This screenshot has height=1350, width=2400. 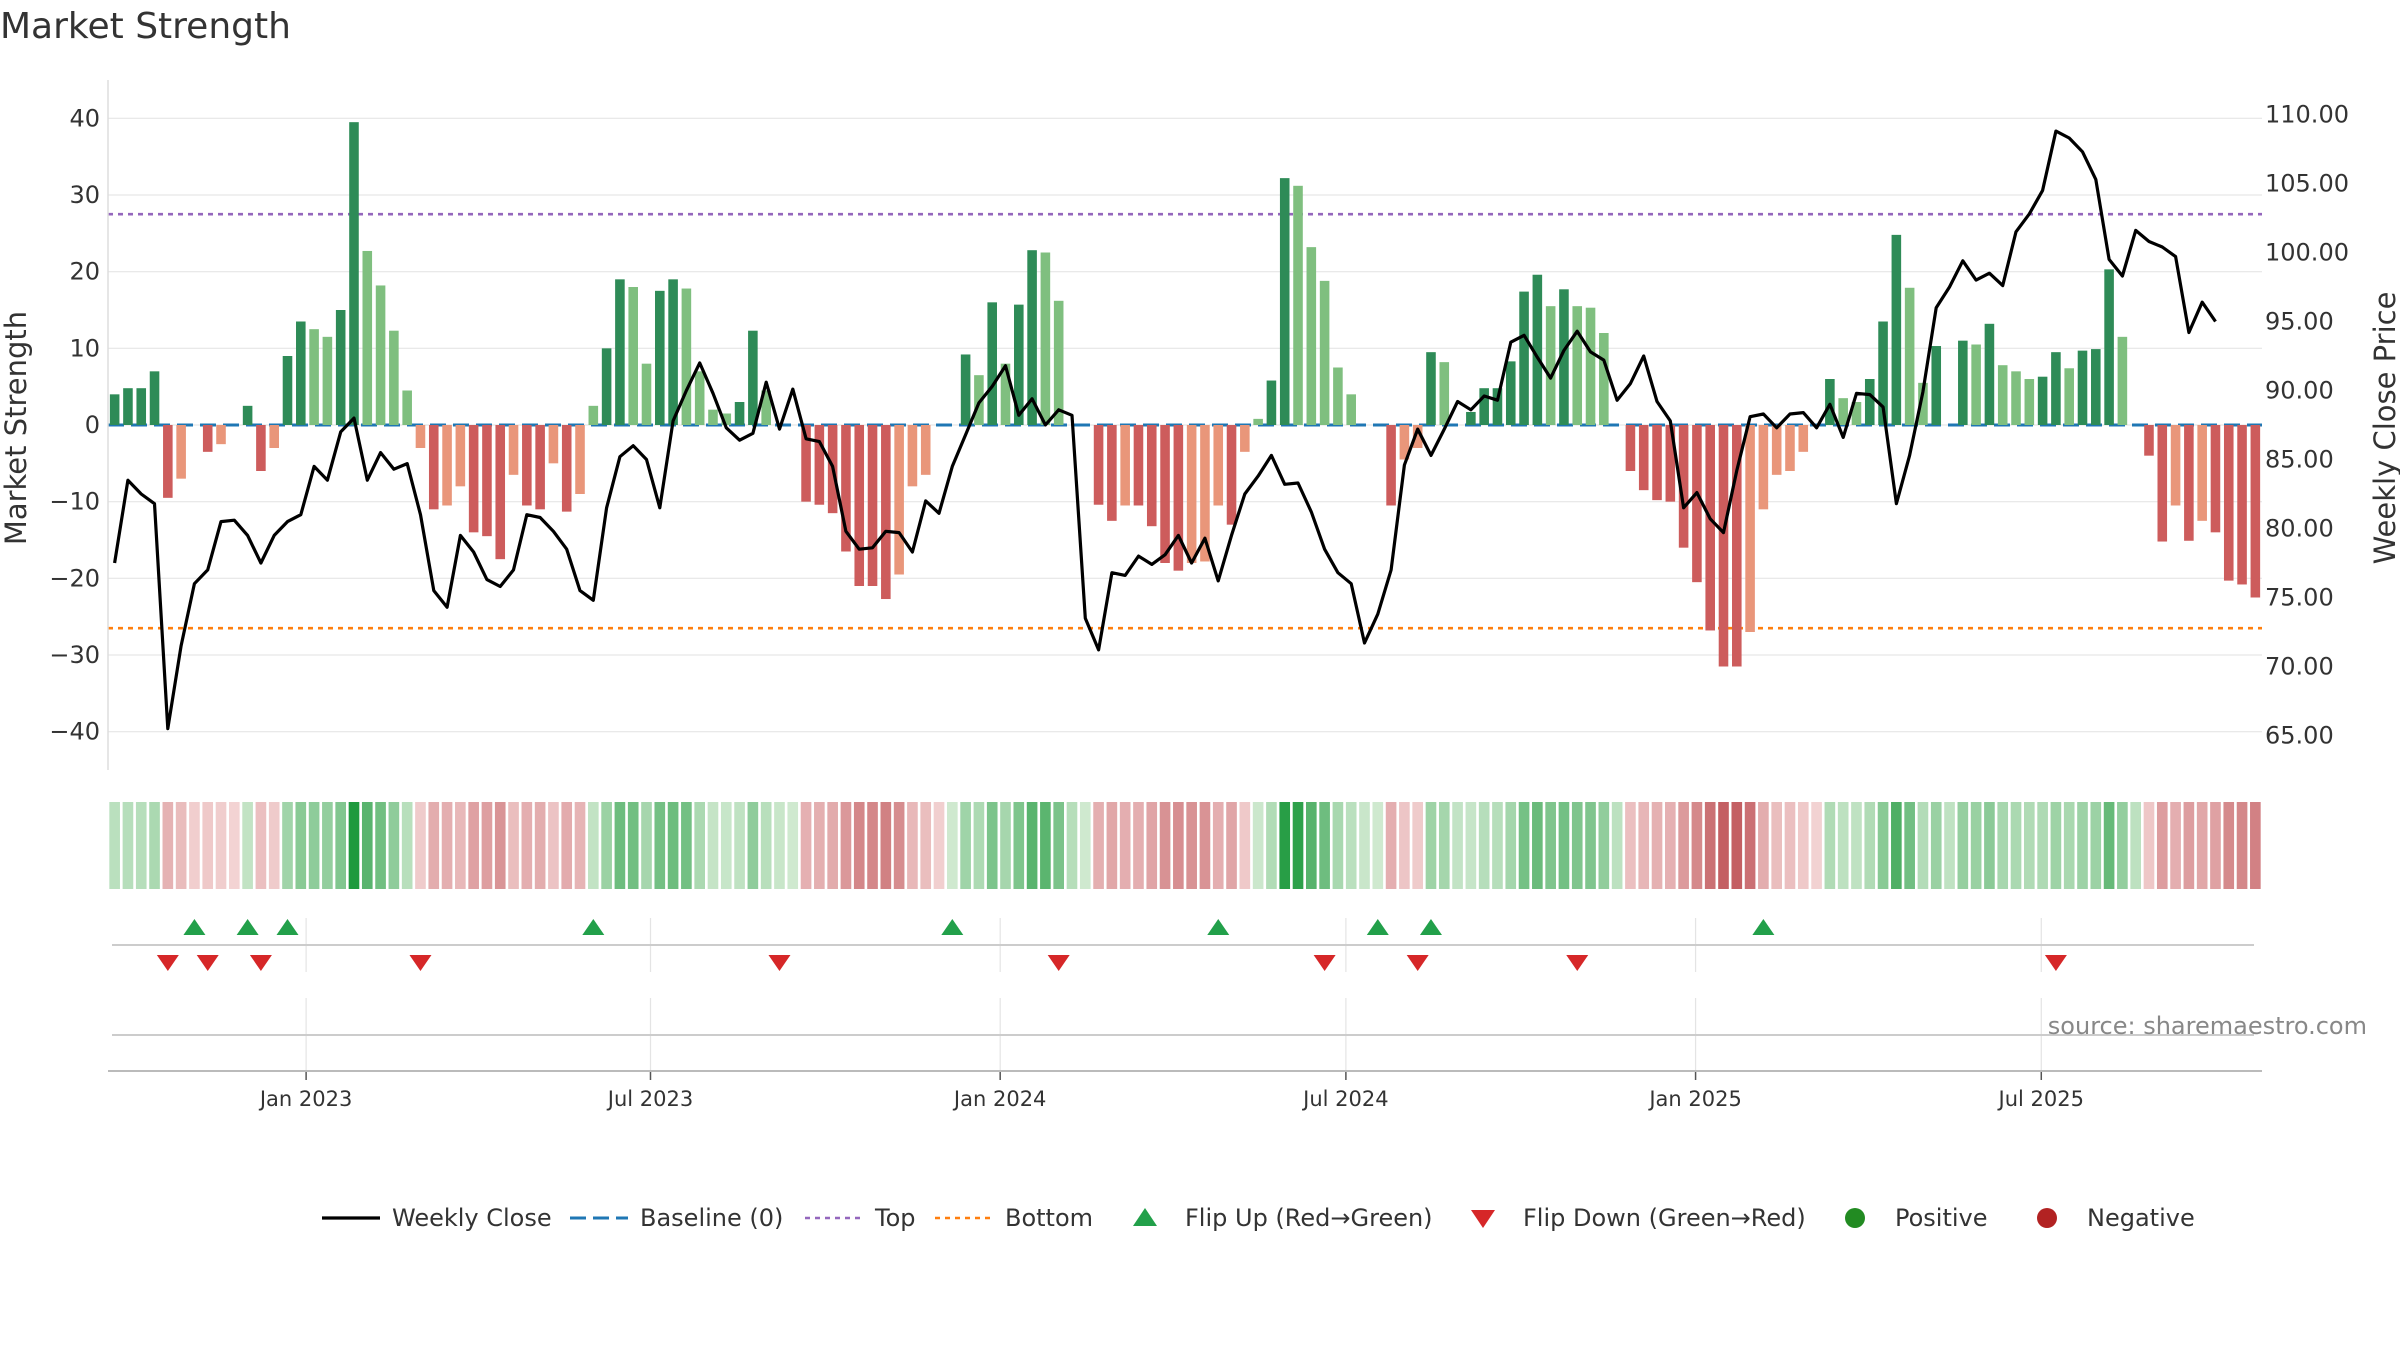 I want to click on y-tick-left: −20, so click(x=74, y=578).